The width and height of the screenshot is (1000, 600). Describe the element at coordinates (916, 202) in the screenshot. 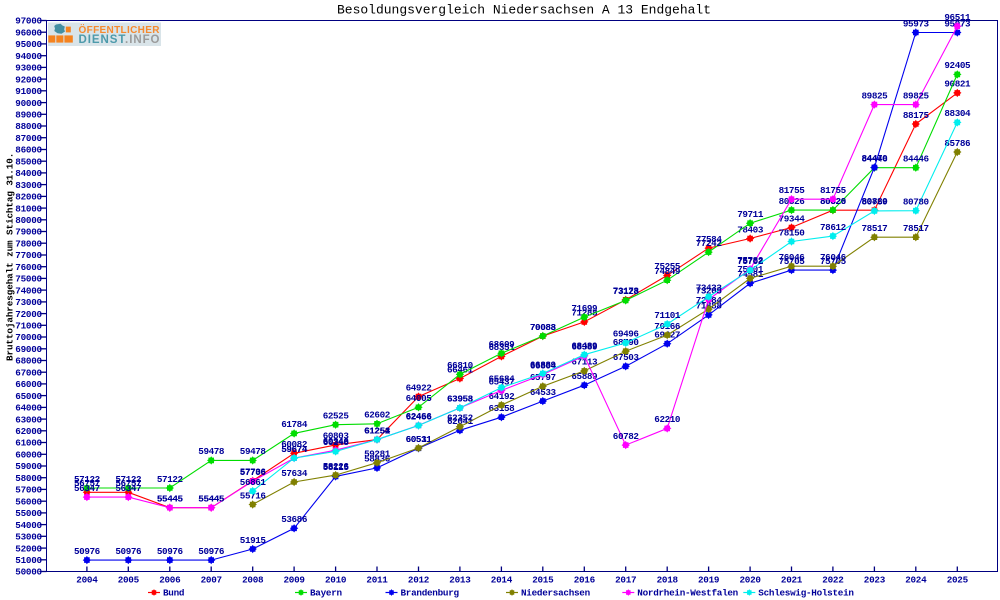

I see `svg-text: 80780` at that location.